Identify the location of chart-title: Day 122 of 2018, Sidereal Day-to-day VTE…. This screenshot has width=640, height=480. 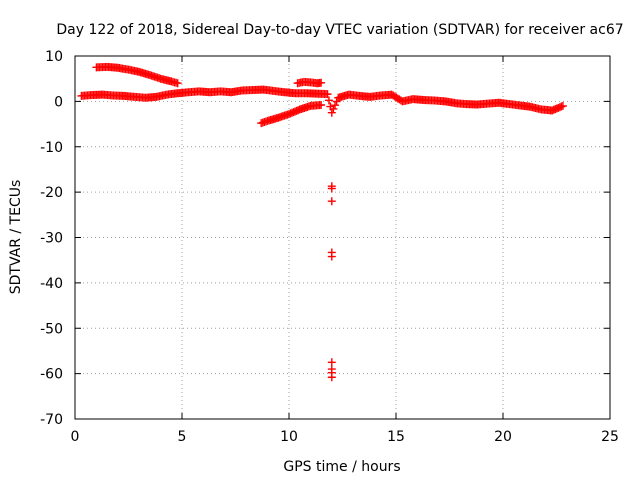
(339, 30).